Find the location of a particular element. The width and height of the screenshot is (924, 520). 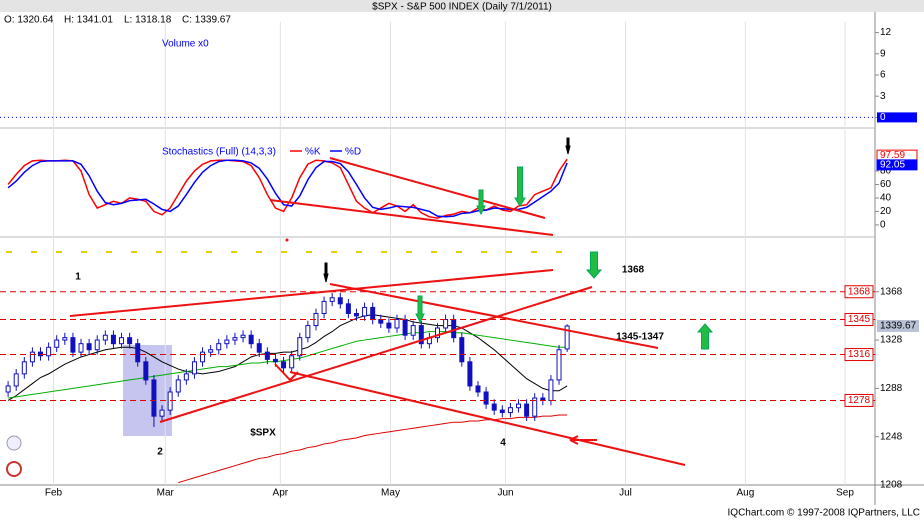

header-bar is located at coordinates (462, 6).